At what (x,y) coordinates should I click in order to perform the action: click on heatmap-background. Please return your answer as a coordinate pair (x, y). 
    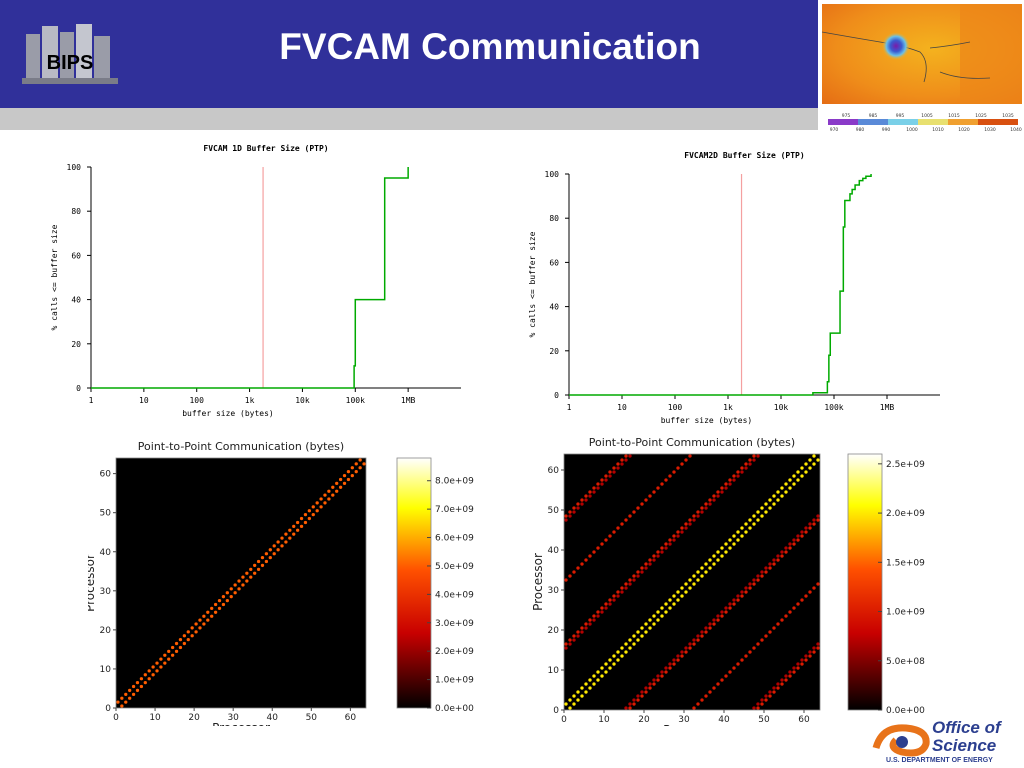
    Looking at the image, I should click on (241, 583).